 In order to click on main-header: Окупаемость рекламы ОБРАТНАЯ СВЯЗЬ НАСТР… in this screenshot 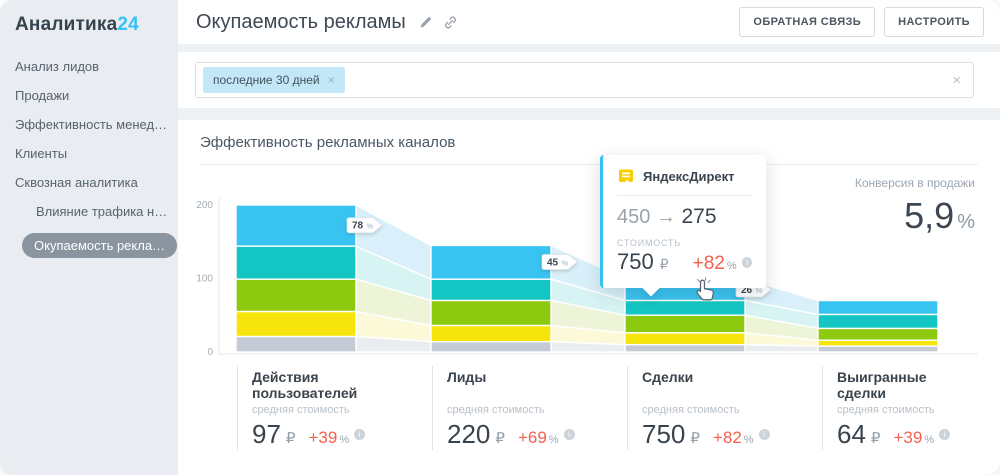, I will do `click(589, 22)`.